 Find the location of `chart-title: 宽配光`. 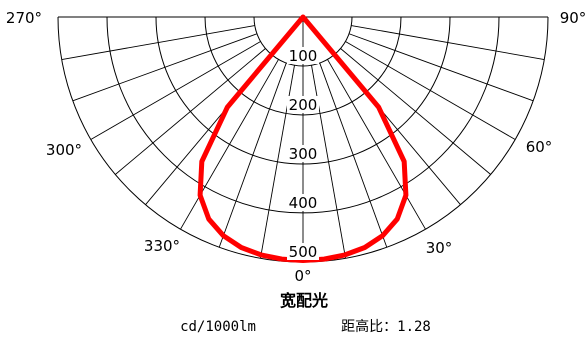

chart-title: 宽配光 is located at coordinates (304, 300).